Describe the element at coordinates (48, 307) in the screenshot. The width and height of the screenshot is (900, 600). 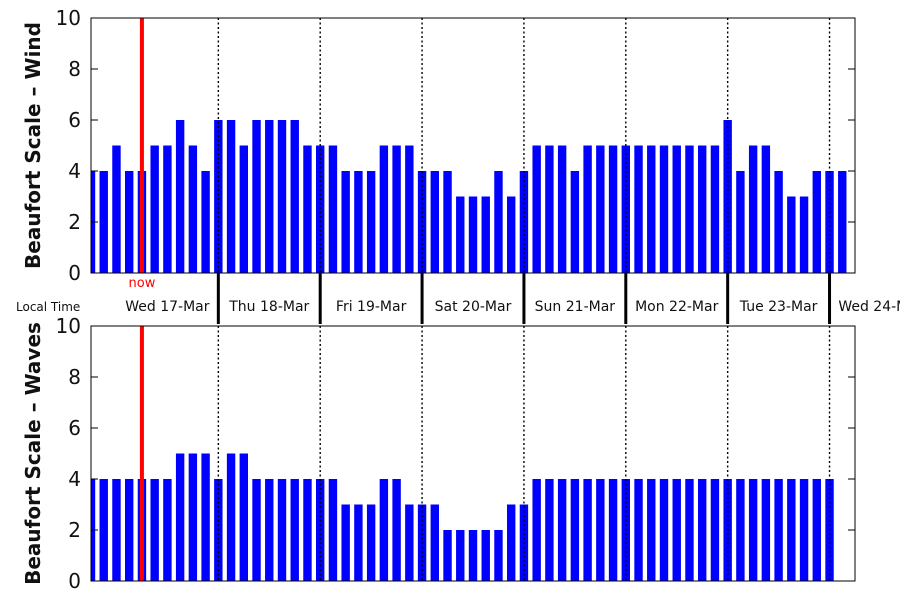
I see `local-time-label: Local Time` at that location.